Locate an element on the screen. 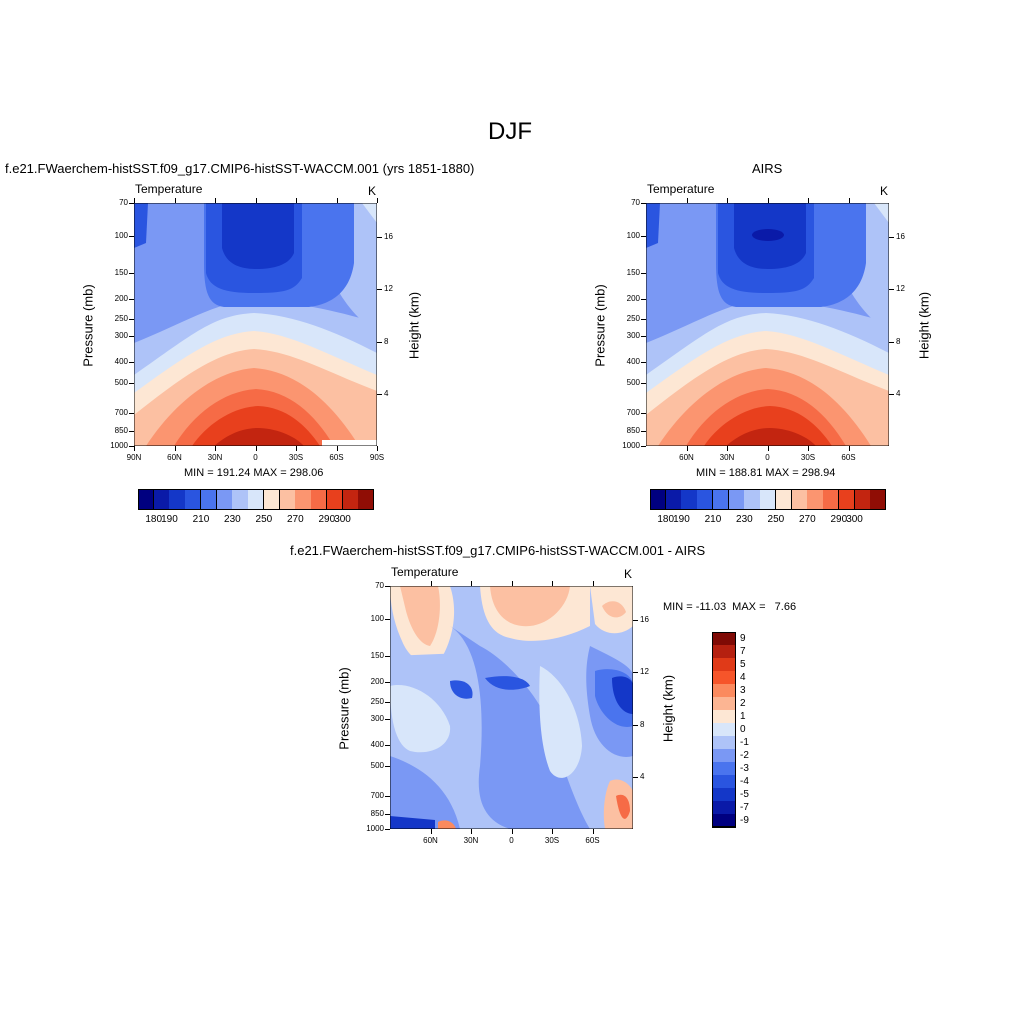 The image size is (1024, 1024). panel2-units-label: K is located at coordinates (884, 191).